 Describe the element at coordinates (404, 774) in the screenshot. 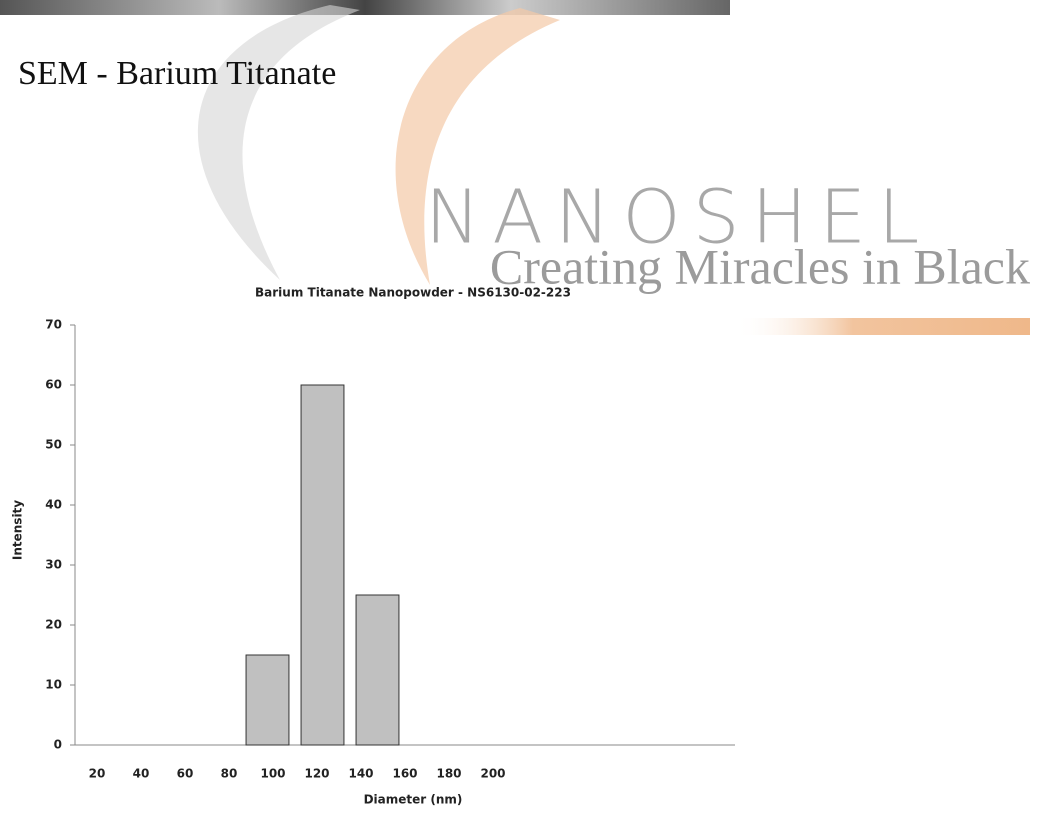

I see `x-tick-label: 160` at that location.